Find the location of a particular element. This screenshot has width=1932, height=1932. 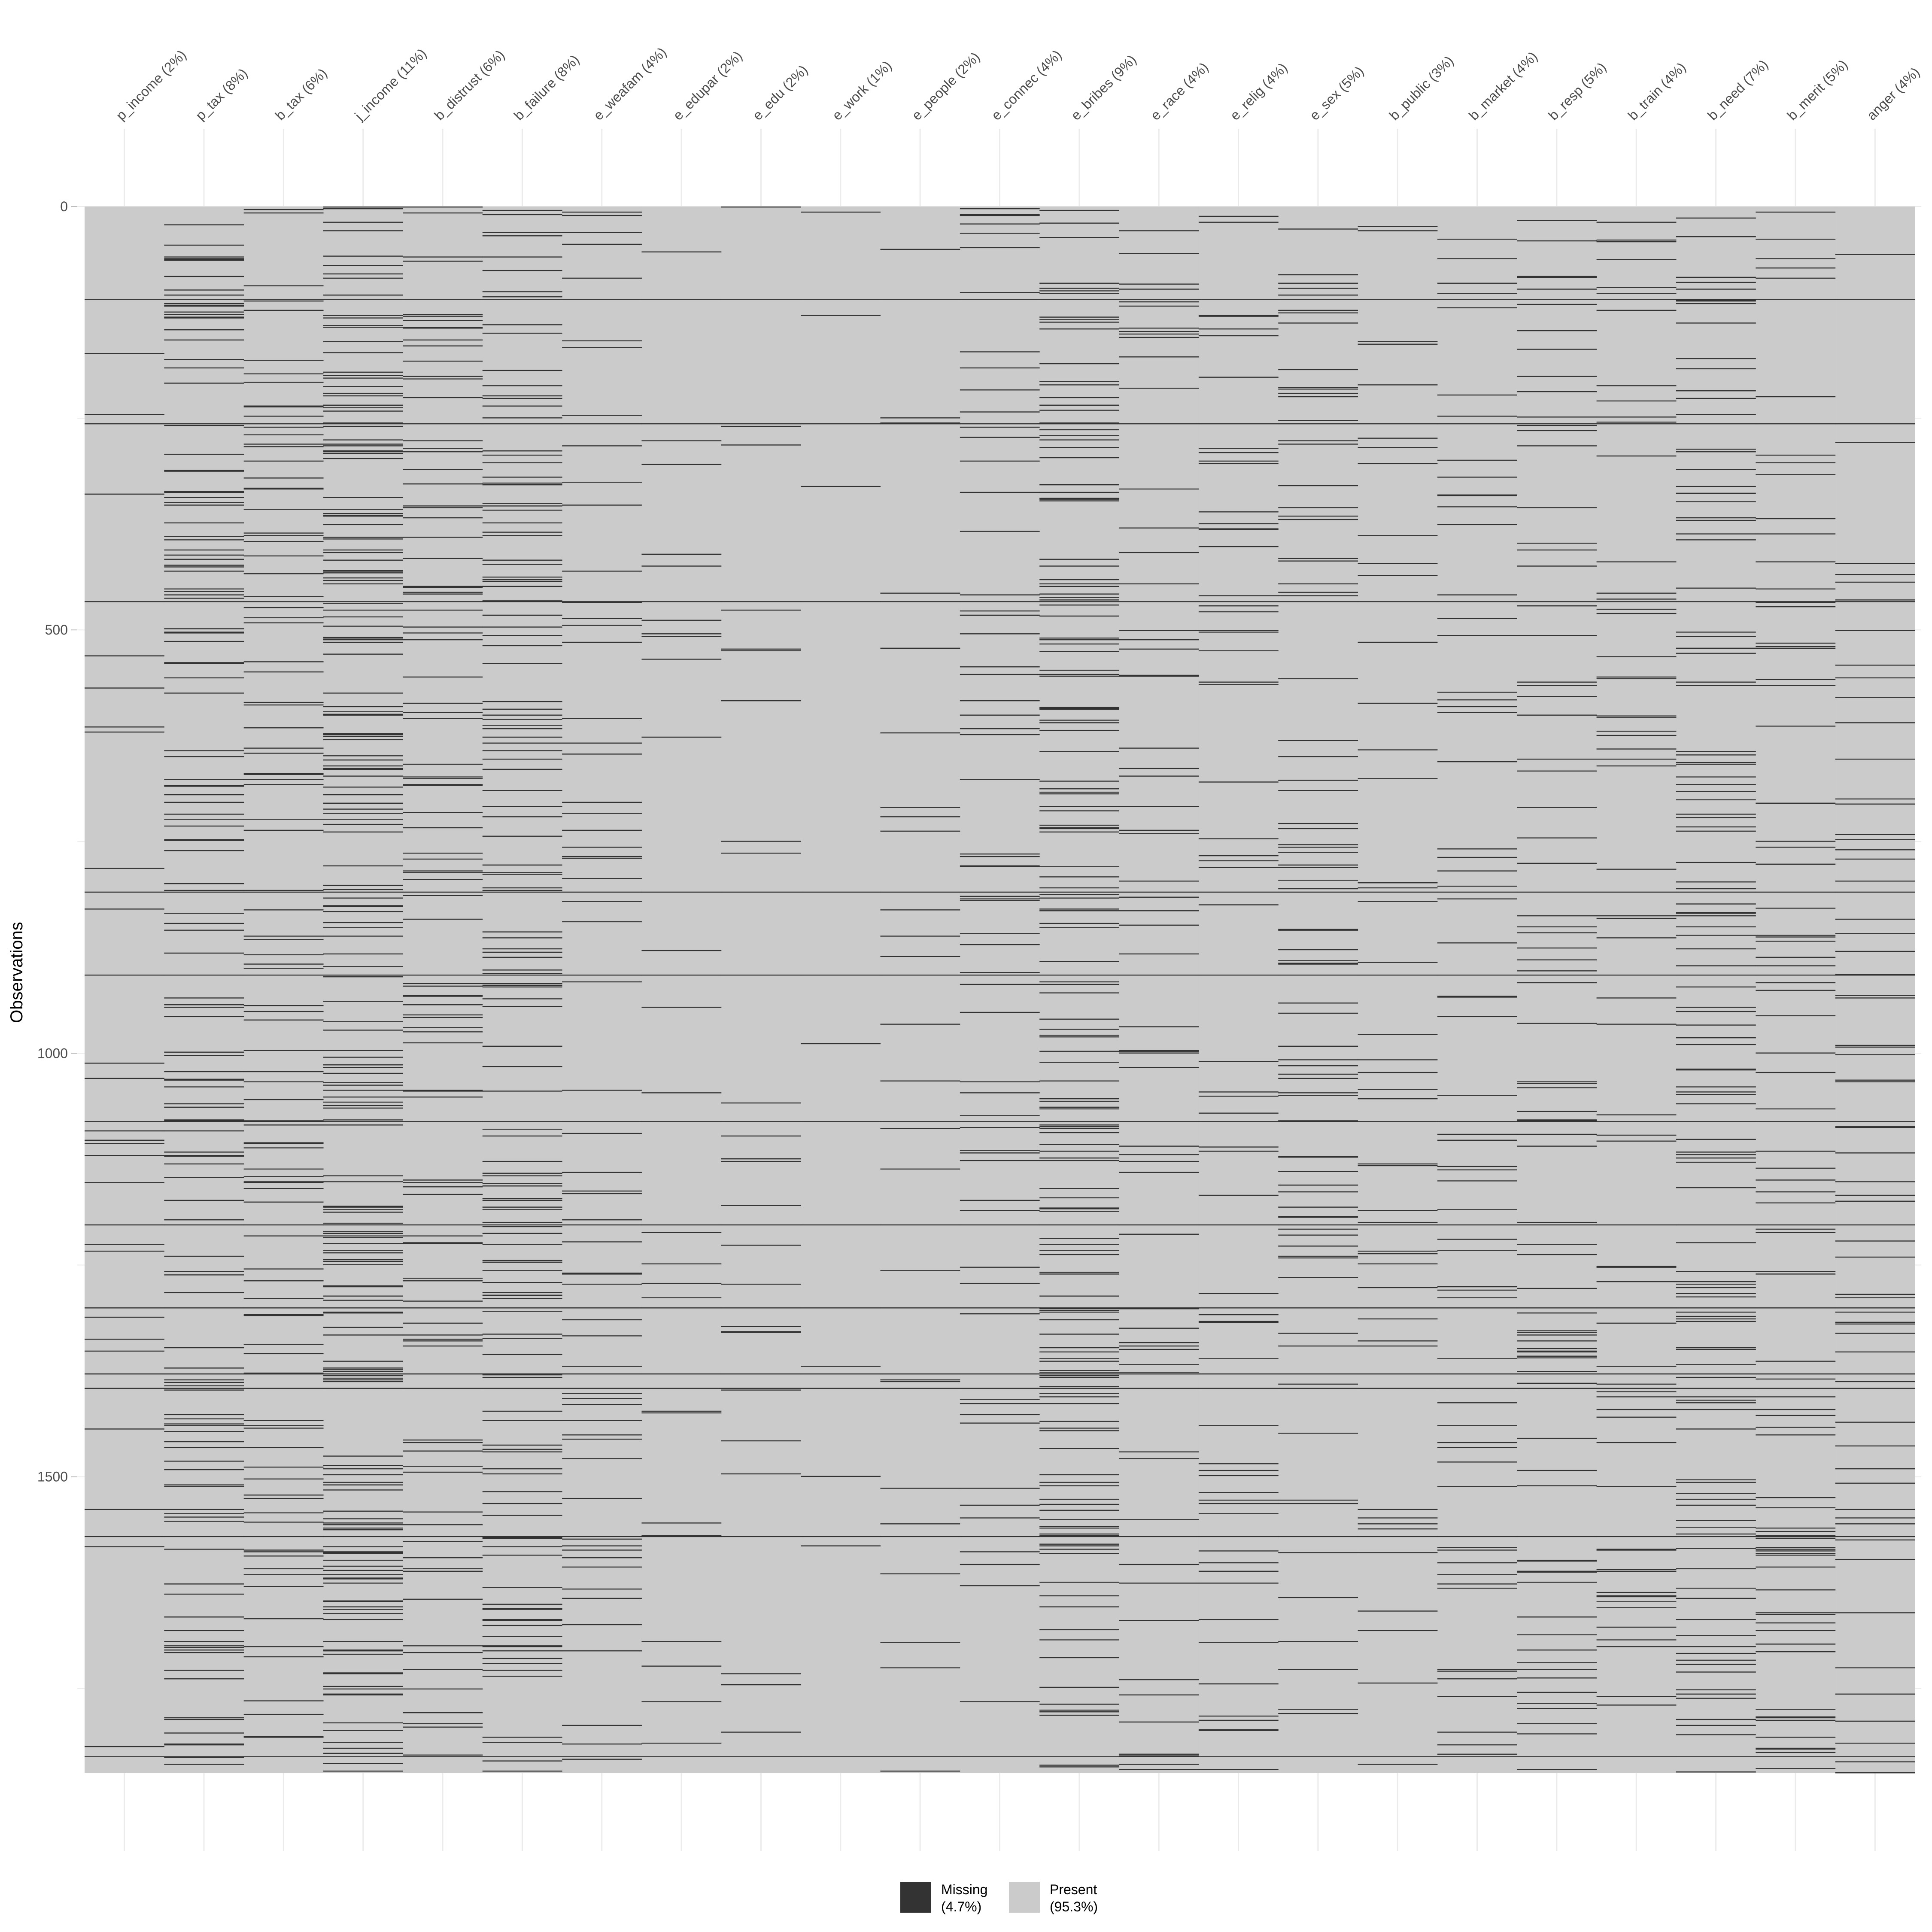

column-label: e_work (1%) is located at coordinates (861, 90).